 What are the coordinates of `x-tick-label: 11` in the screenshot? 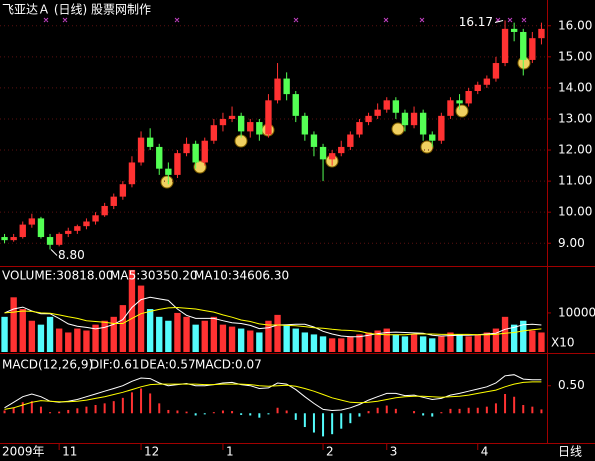 It's located at (69, 452).